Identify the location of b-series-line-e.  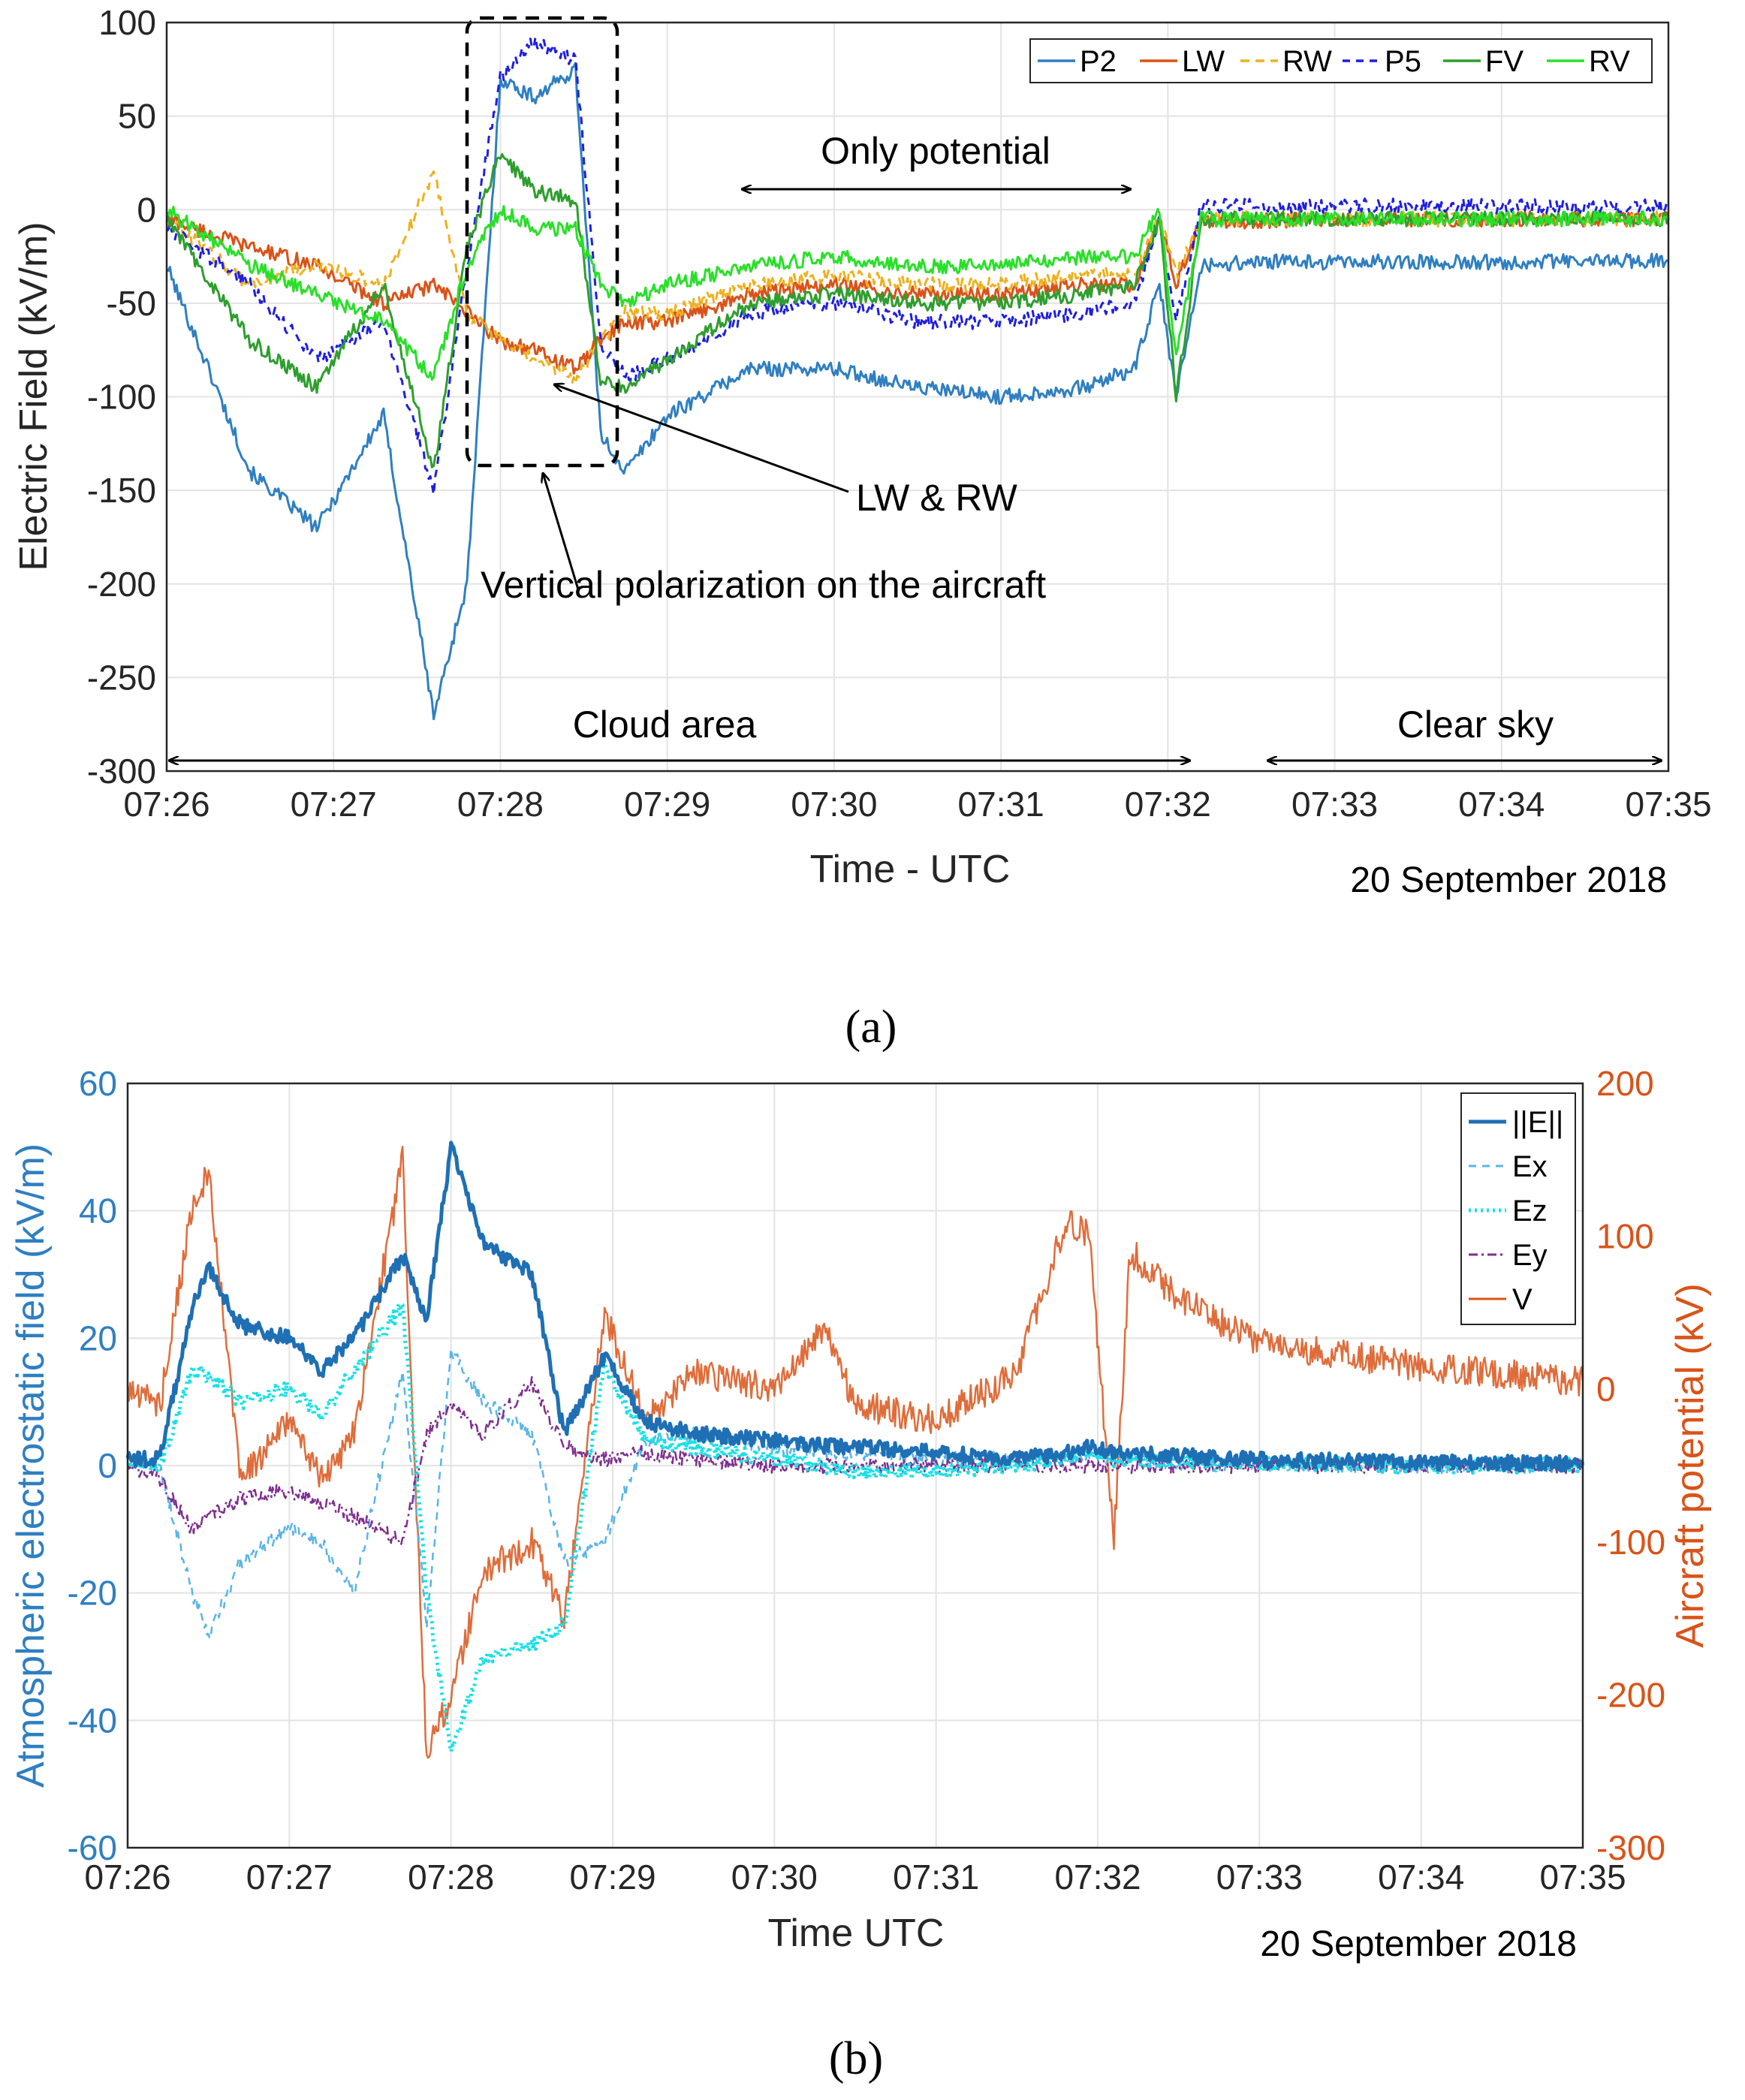
(855, 1306).